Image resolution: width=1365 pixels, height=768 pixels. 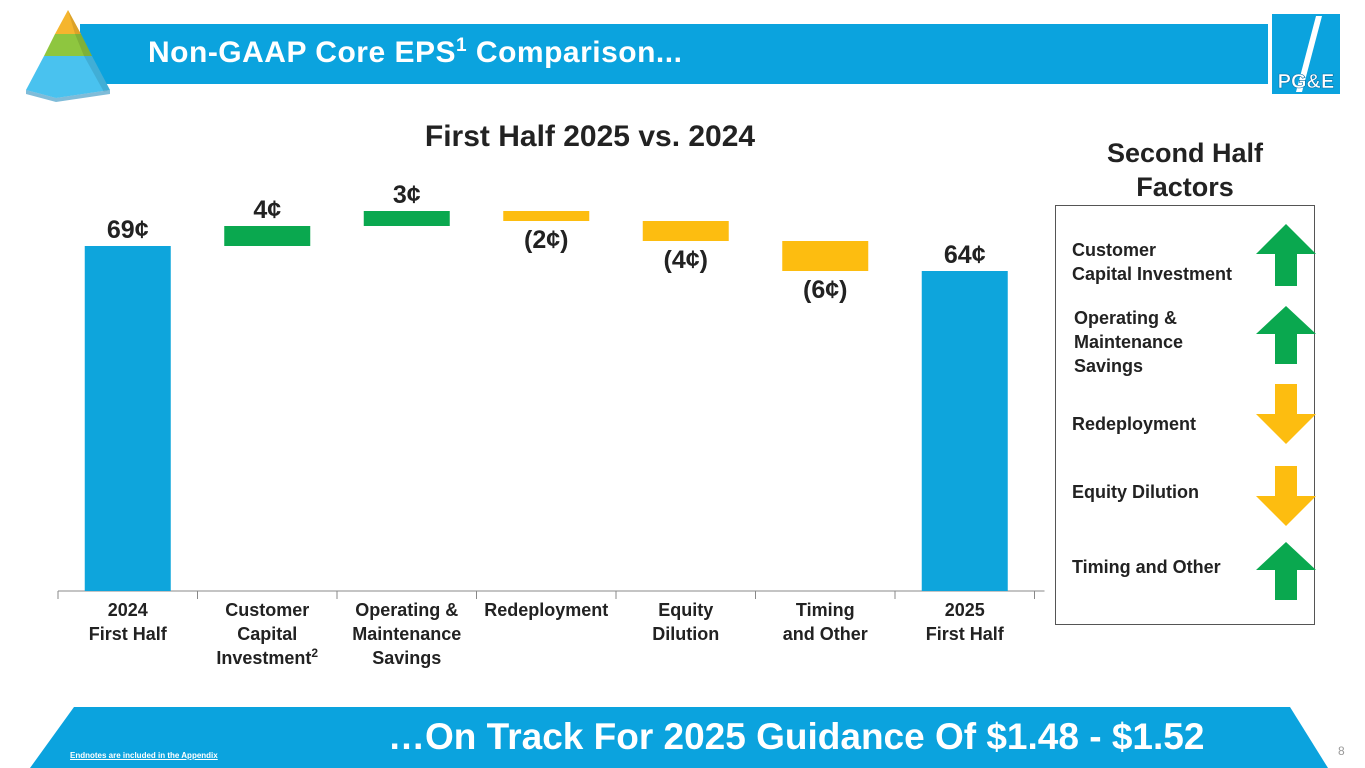 I want to click on factor-label: Timing and Other, so click(x=1146, y=567).